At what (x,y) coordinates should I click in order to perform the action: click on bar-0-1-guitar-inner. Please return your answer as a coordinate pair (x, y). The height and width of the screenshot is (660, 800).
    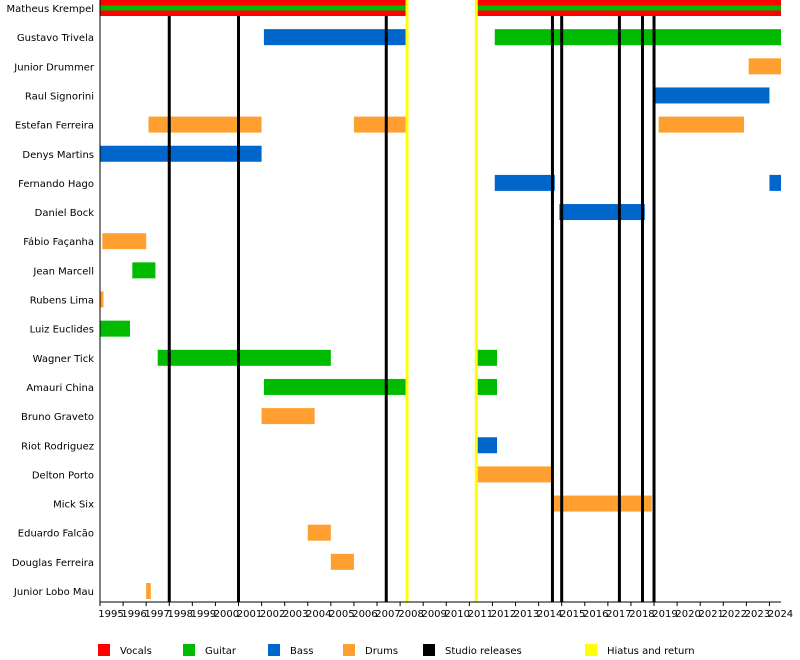
    Looking at the image, I should click on (254, 8).